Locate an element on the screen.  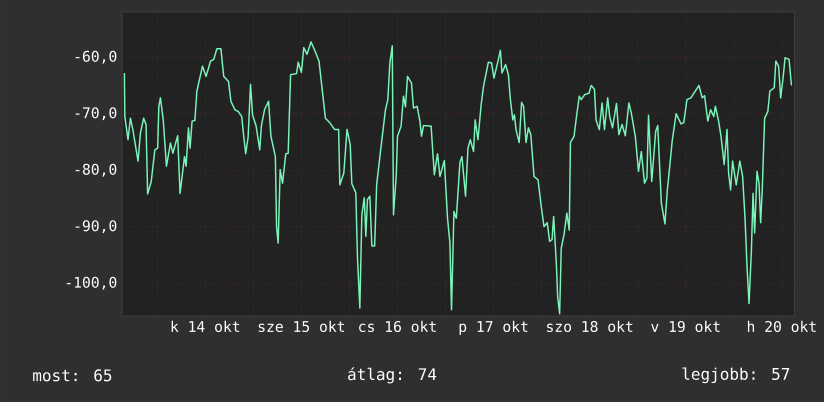
text: most: 65 is located at coordinates (72, 375).